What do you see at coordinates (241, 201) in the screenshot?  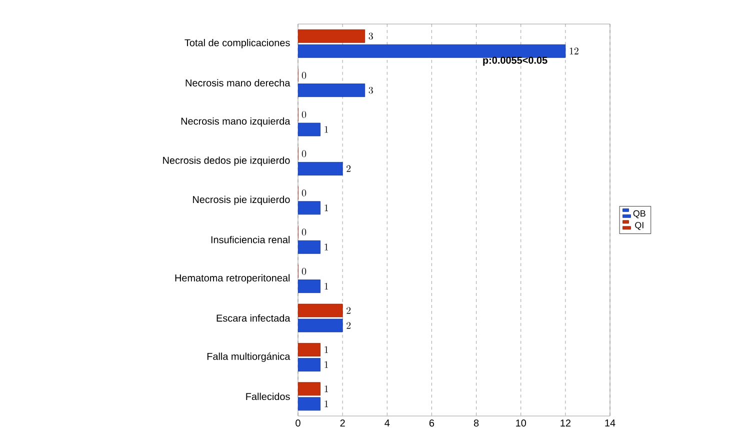 I see `y-tick-label: Necrosis pie izquierdo` at bounding box center [241, 201].